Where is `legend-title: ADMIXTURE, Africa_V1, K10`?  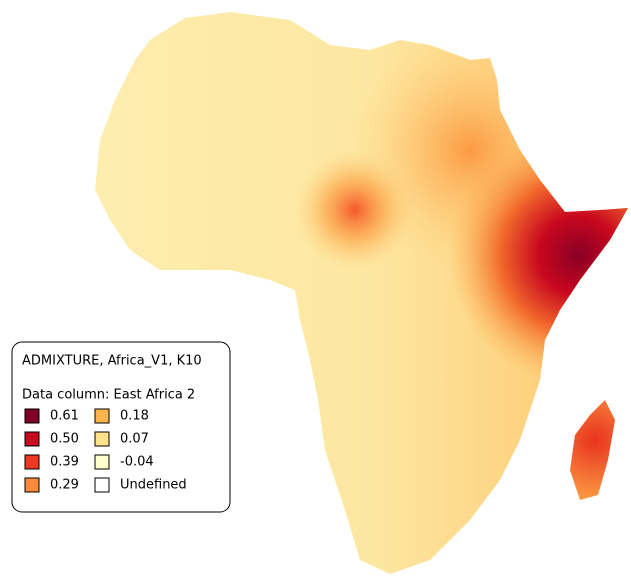
legend-title: ADMIXTURE, Africa_V1, K10 is located at coordinates (112, 361).